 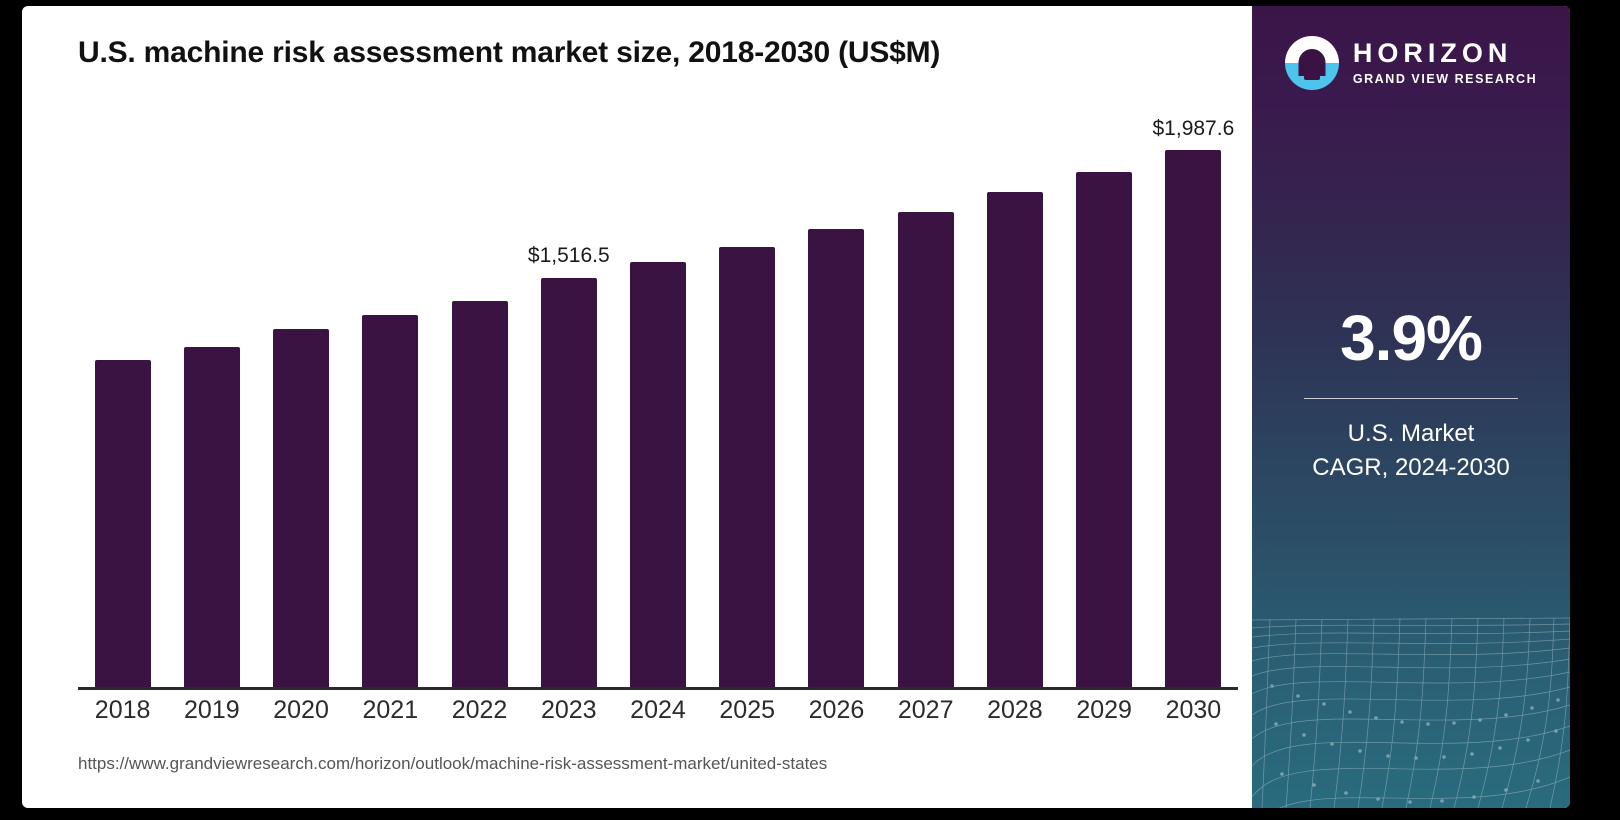 What do you see at coordinates (925, 449) in the screenshot?
I see `bar-2027` at bounding box center [925, 449].